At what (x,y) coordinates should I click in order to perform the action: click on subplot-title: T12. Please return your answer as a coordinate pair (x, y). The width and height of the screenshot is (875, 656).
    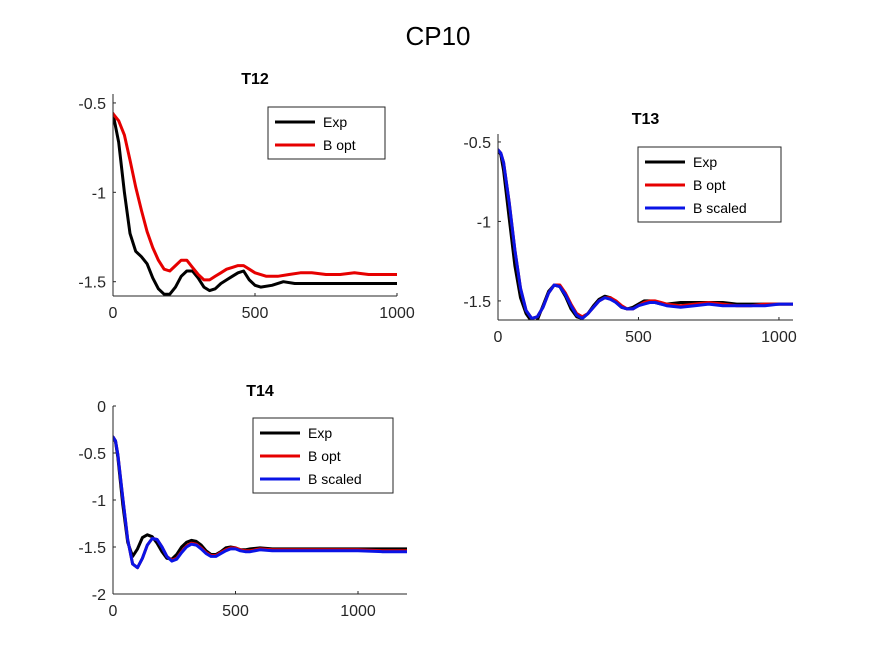
    Looking at the image, I should click on (255, 79).